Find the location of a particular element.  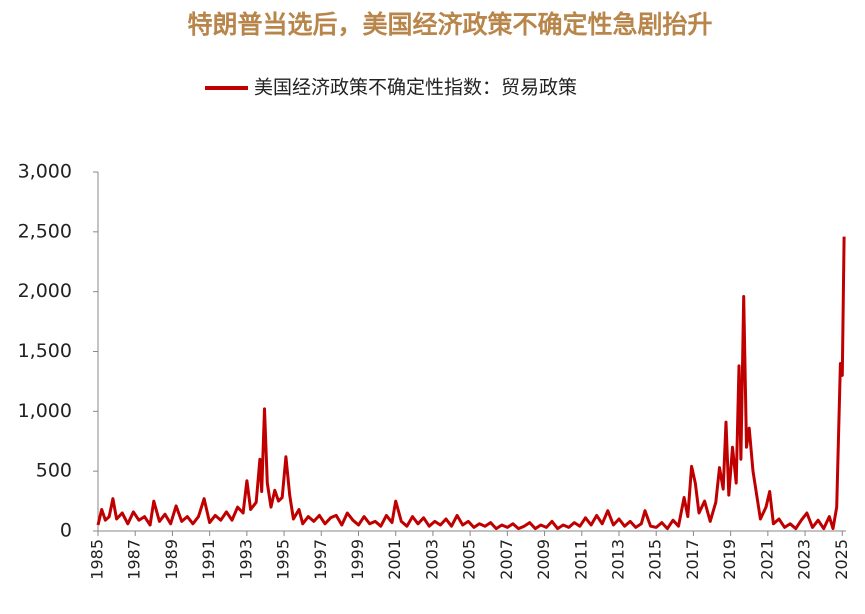

x-tick-label: 2023 is located at coordinates (804, 559).